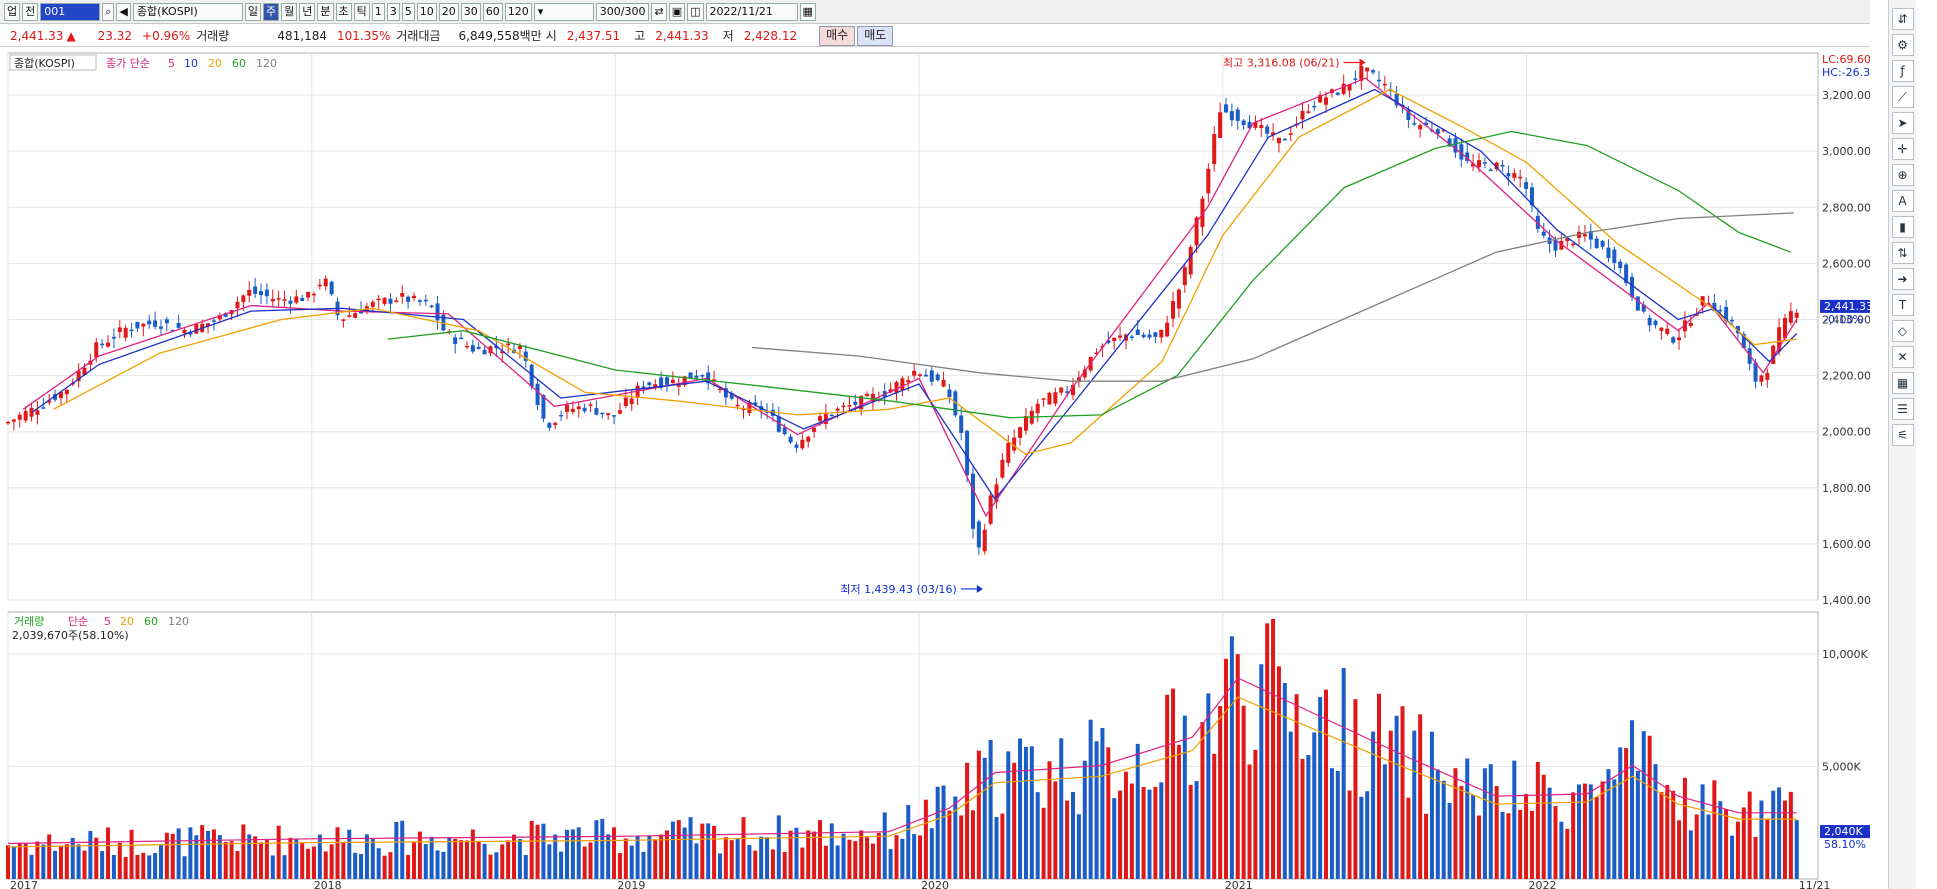  What do you see at coordinates (70, 11) in the screenshot?
I see `code-input: 001` at bounding box center [70, 11].